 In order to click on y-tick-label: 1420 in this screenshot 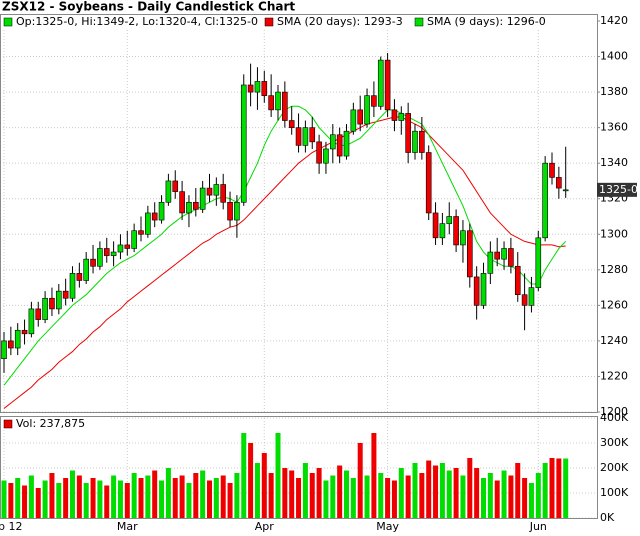, I will do `click(614, 20)`.